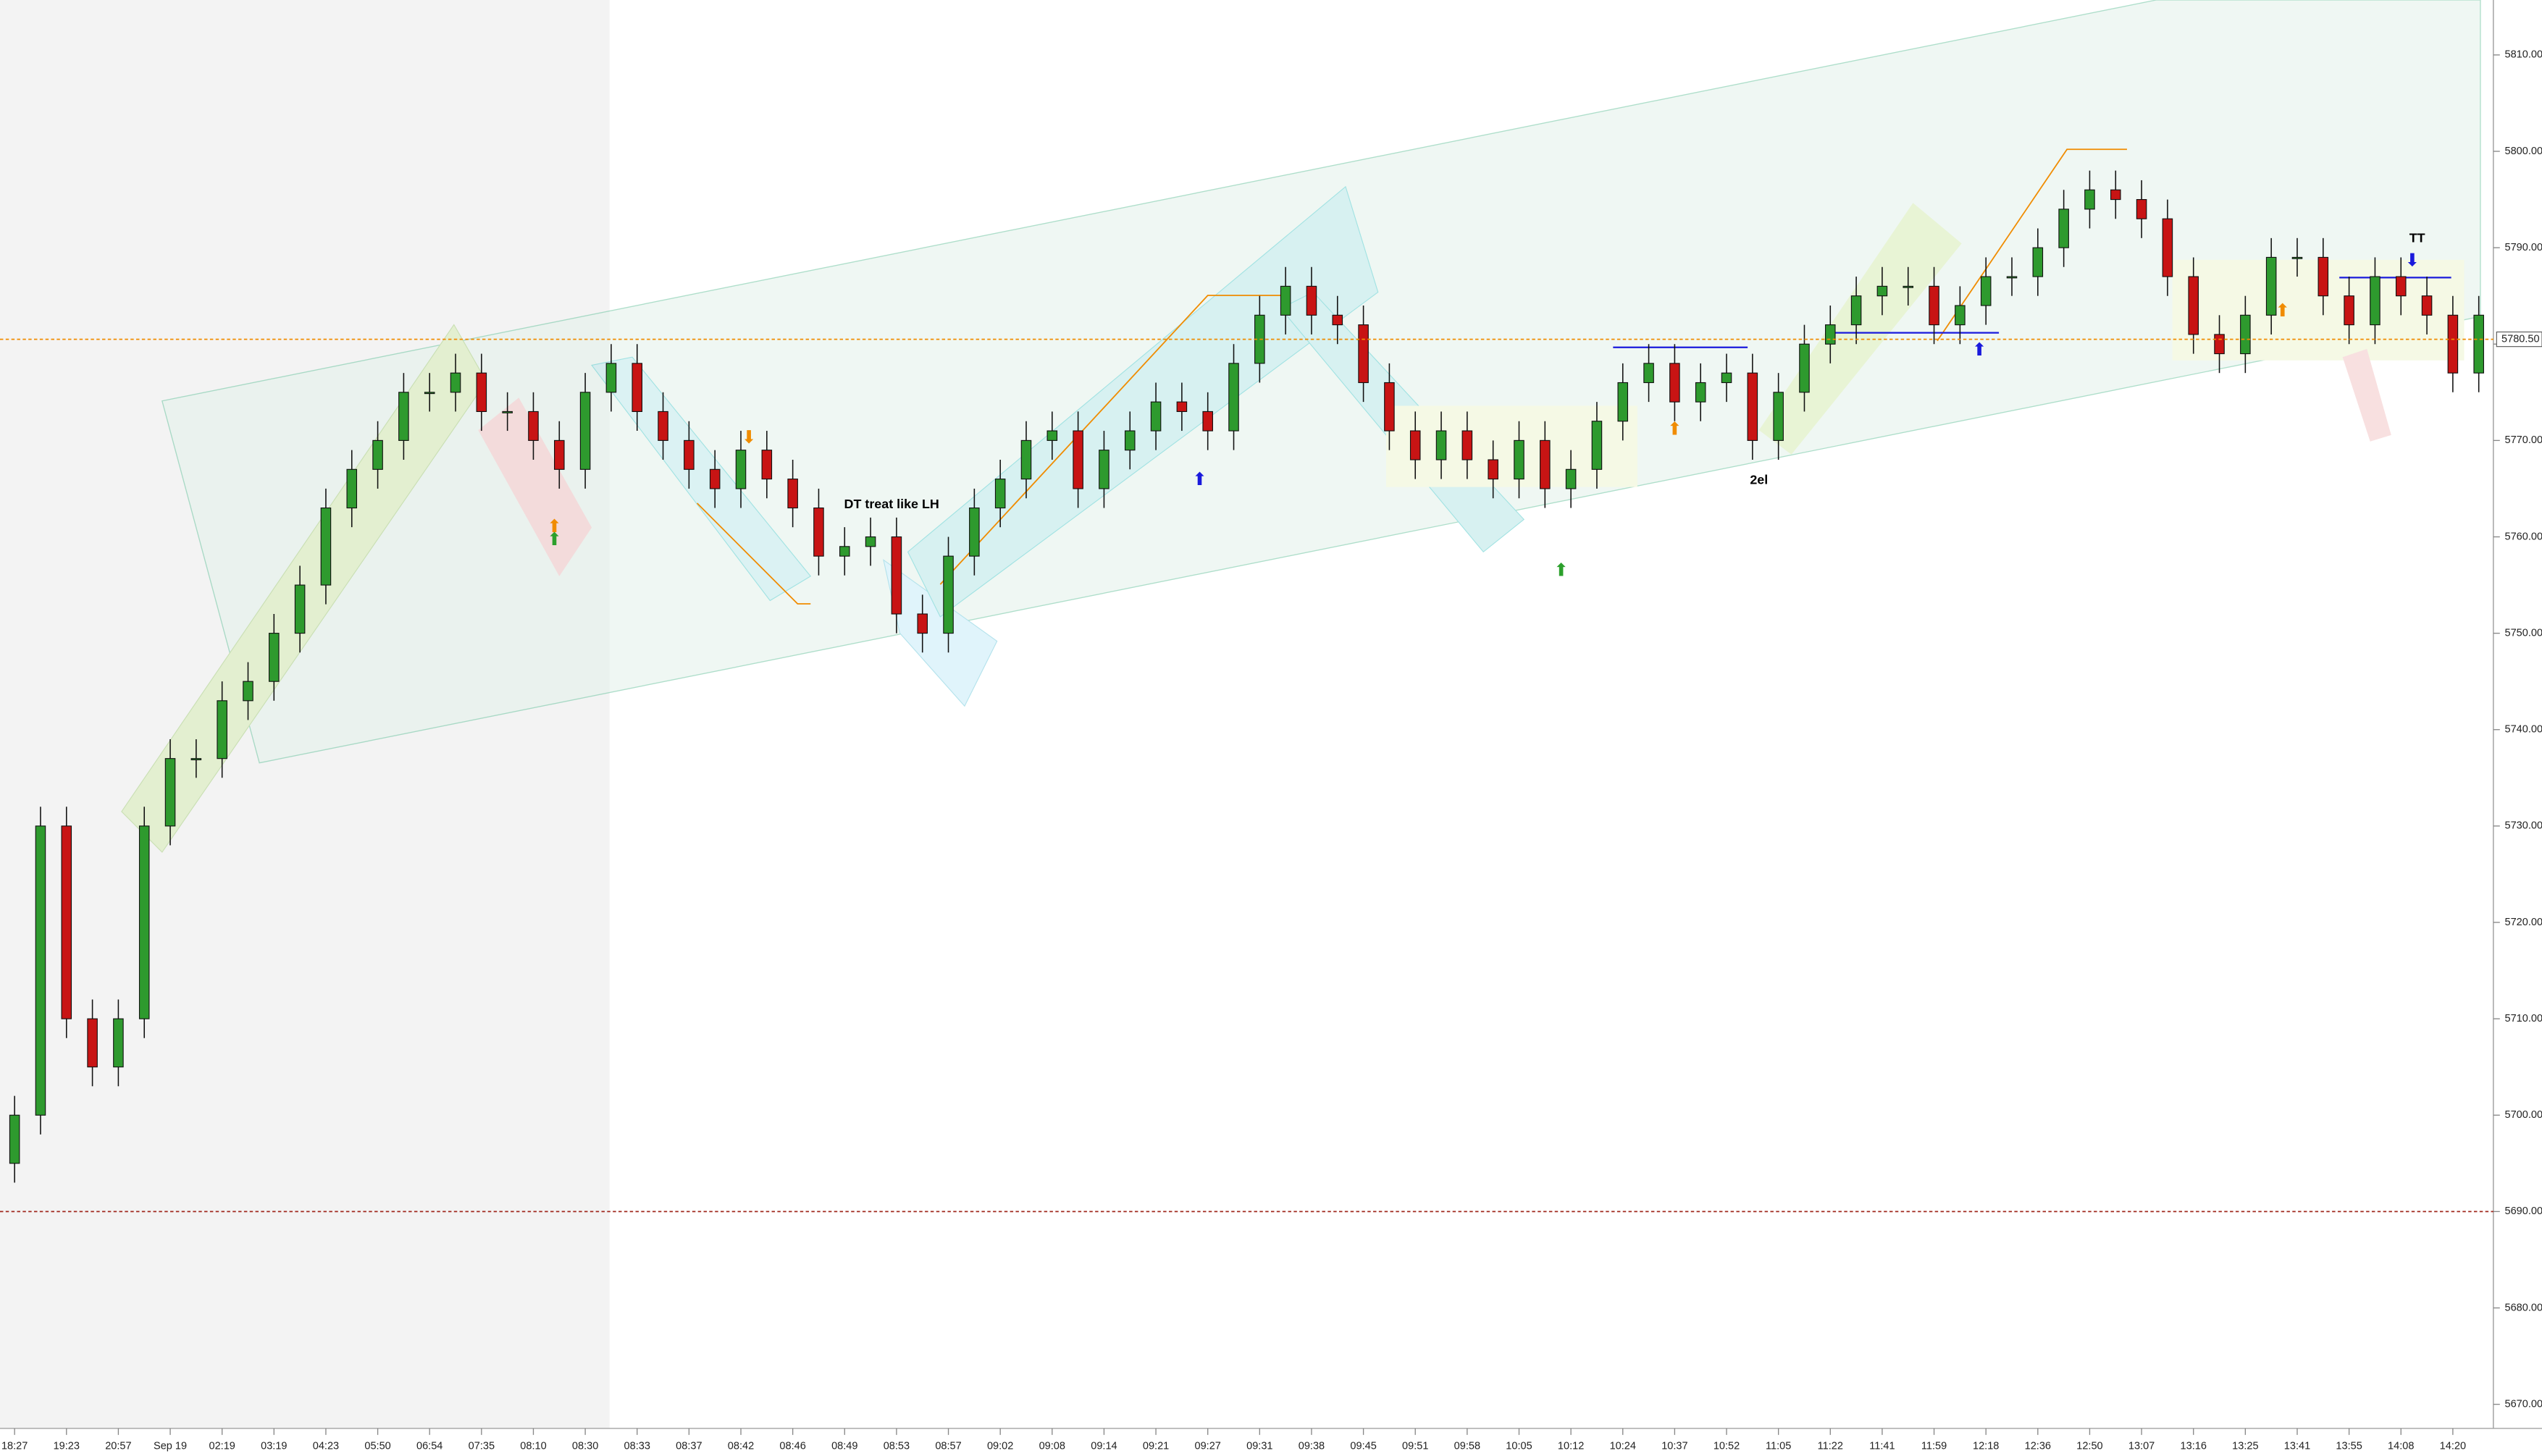 This screenshot has width=2542, height=1456. Describe the element at coordinates (535, 487) in the screenshot. I see `bear-channel` at that location.